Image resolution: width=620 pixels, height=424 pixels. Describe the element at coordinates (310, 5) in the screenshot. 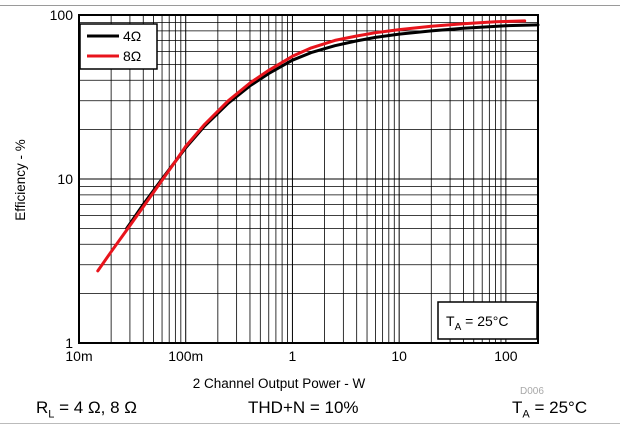

I see `top-rule` at that location.